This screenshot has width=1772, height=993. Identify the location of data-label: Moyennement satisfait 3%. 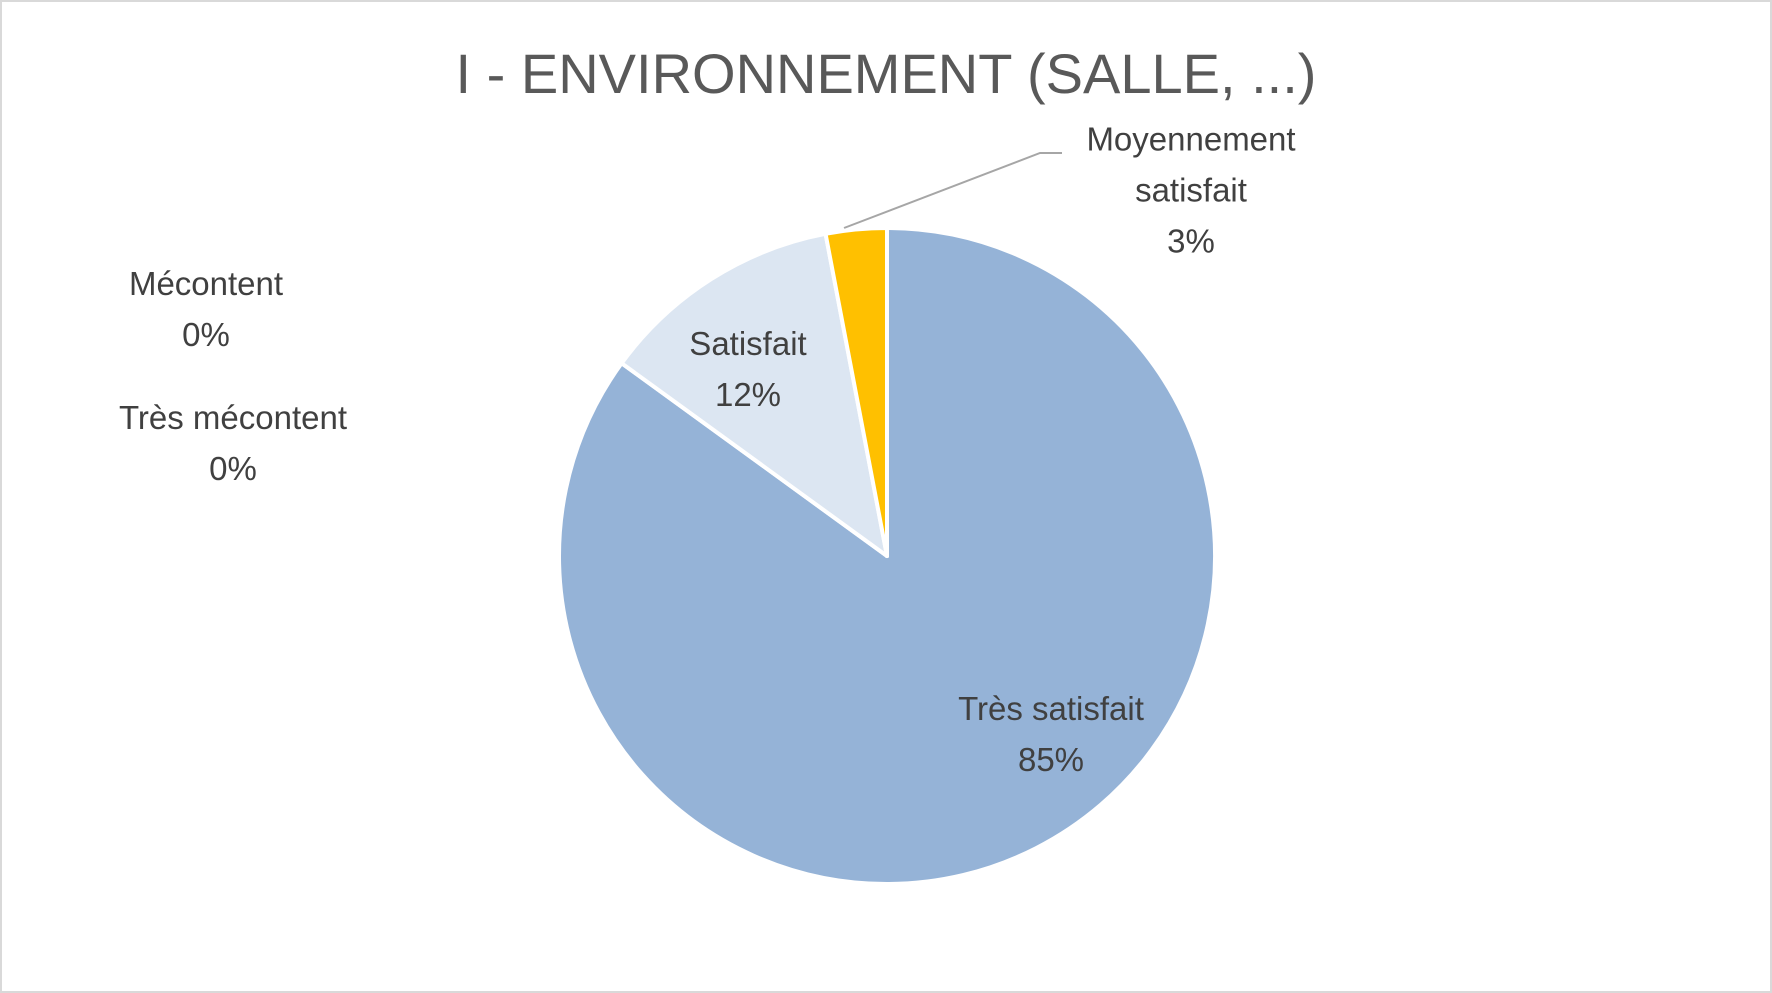
(1191, 190).